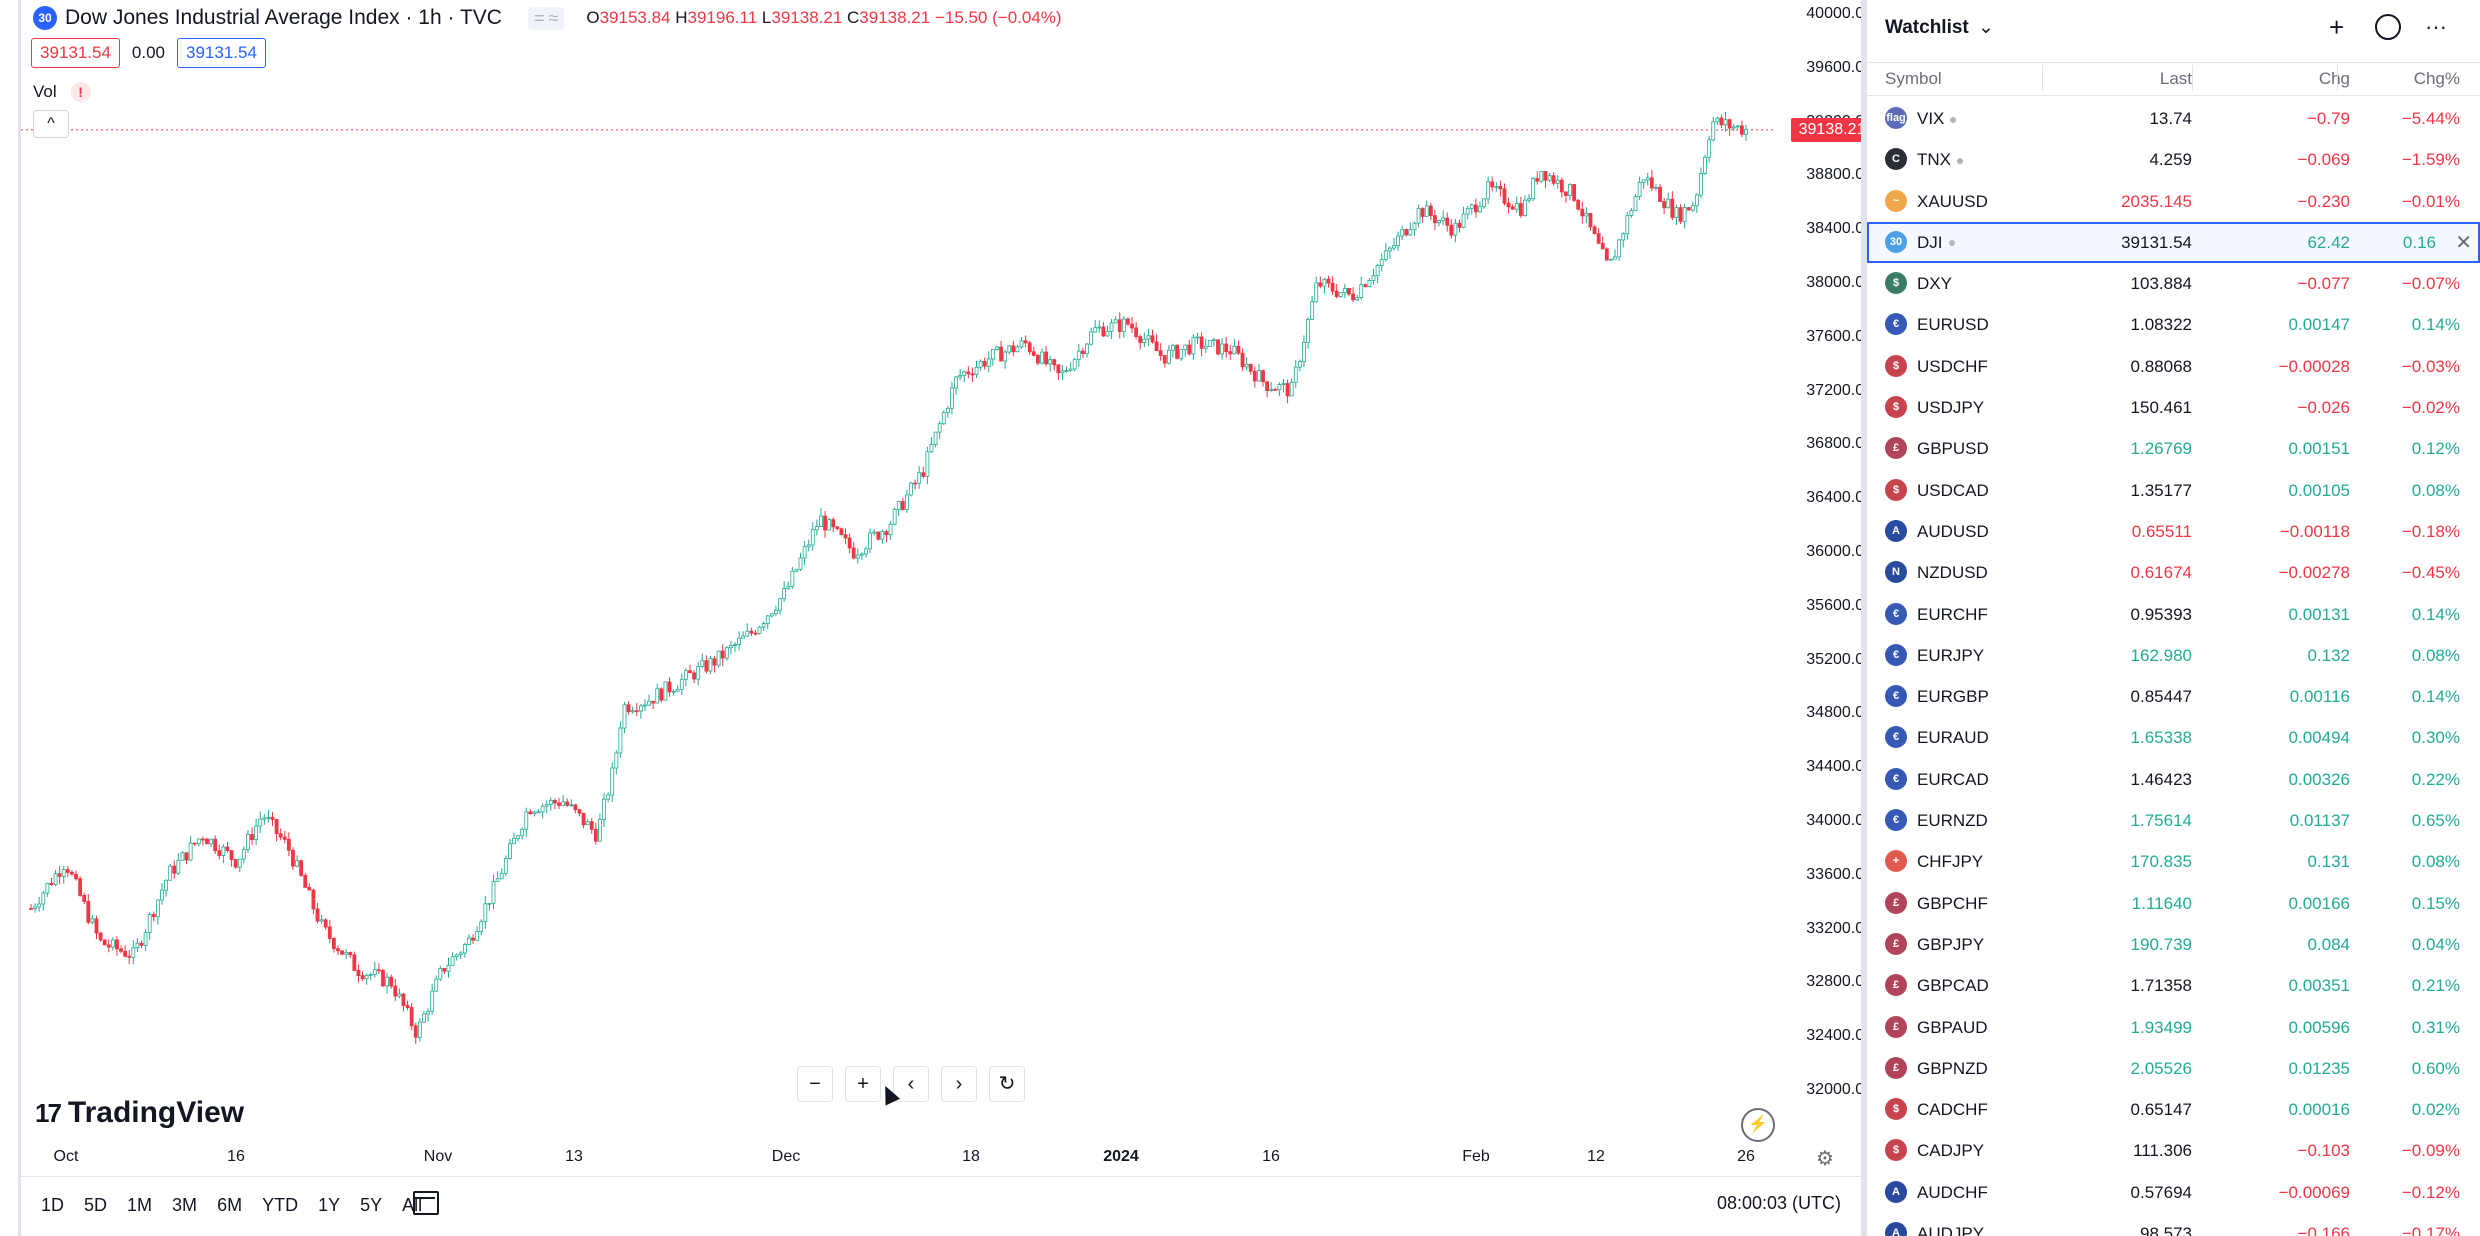 This screenshot has width=2480, height=1236. Describe the element at coordinates (2173, 614) in the screenshot. I see `watchlist-row-eurchf: € EURCHF 0.95393 0.00131 0.14%` at that location.